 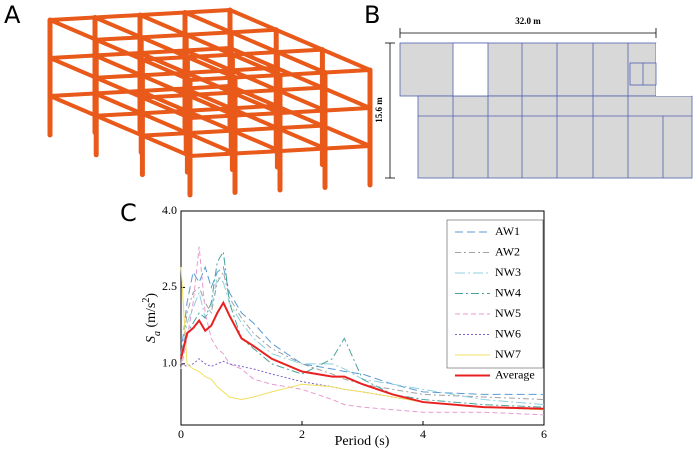 I want to click on y-axis-label: Sa (m/s2), so click(x=152, y=318).